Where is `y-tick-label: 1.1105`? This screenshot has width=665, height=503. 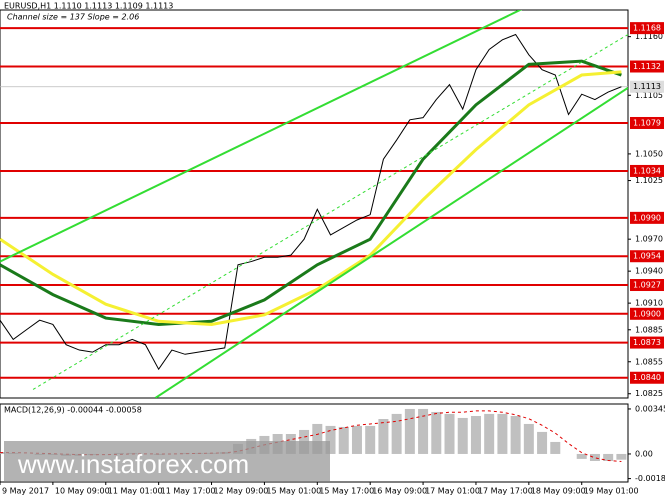 y-tick-label: 1.1105 is located at coordinates (649, 95).